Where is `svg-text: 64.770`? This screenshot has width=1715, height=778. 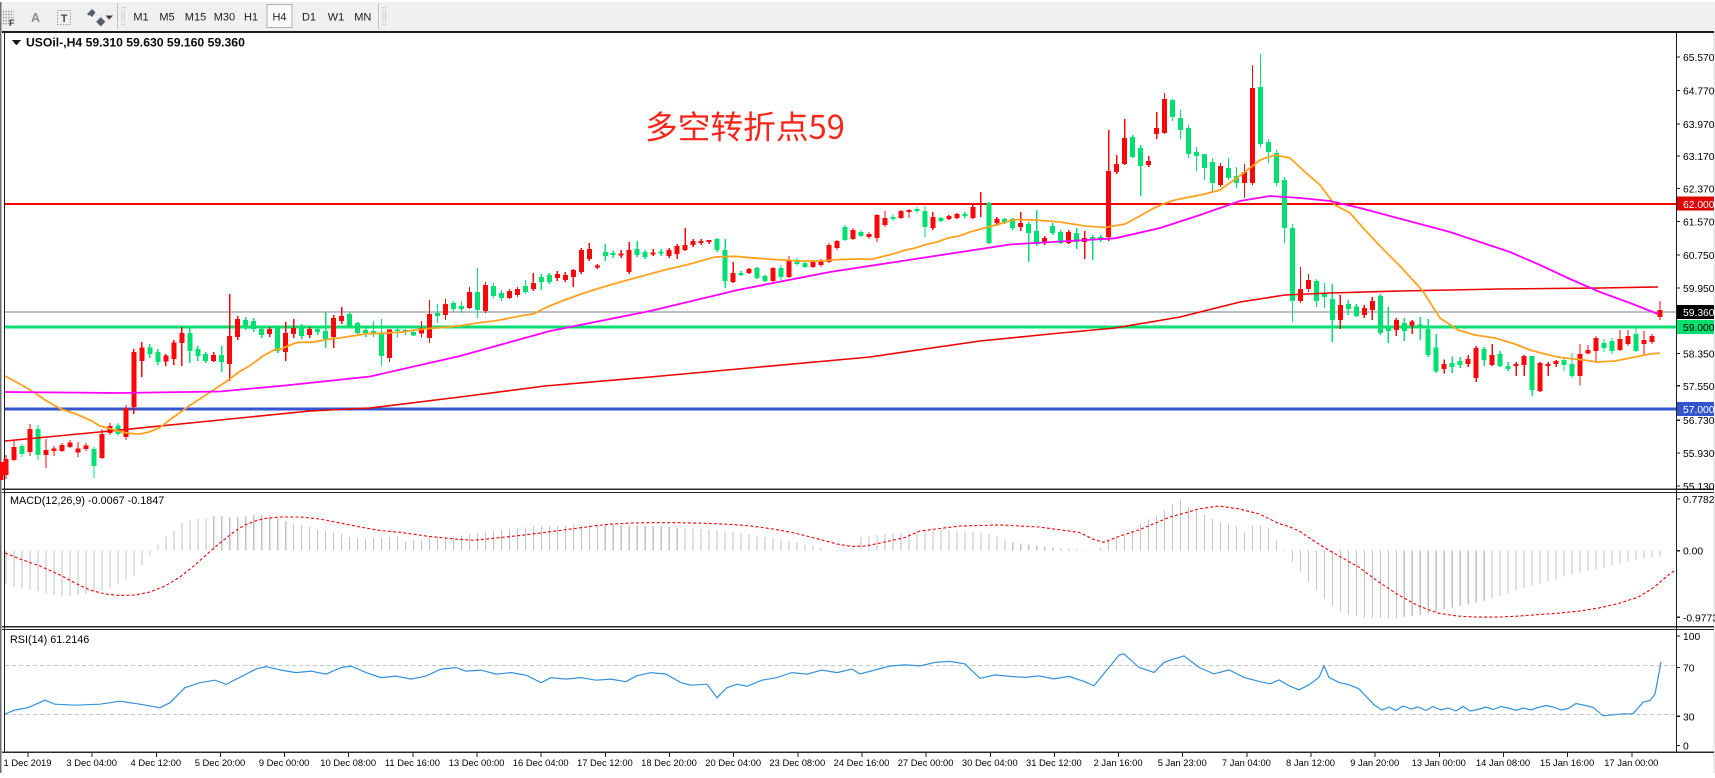 svg-text: 64.770 is located at coordinates (1699, 92).